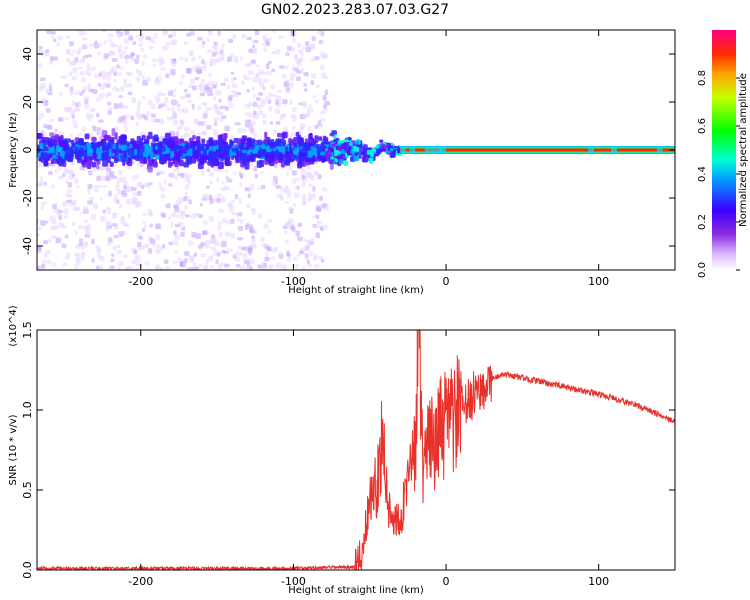  I want to click on snr-x-tick-label: 100, so click(598, 581).